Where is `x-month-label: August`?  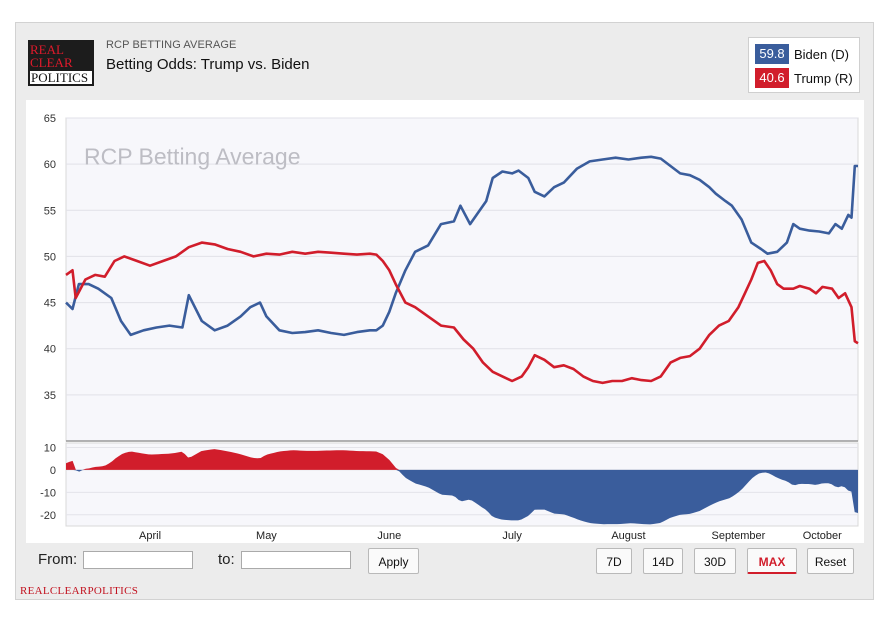
x-month-label: August is located at coordinates (628, 536).